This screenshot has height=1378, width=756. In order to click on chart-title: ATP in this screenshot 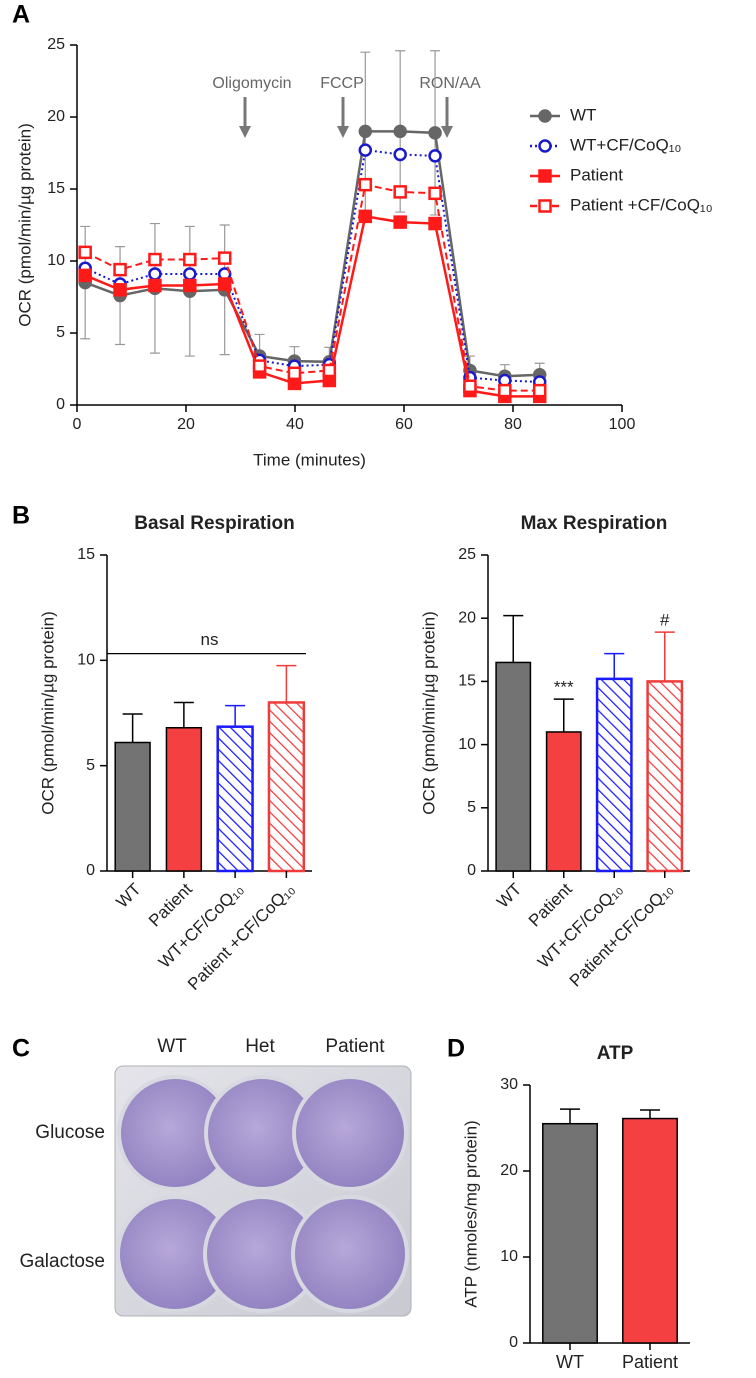, I will do `click(615, 1053)`.